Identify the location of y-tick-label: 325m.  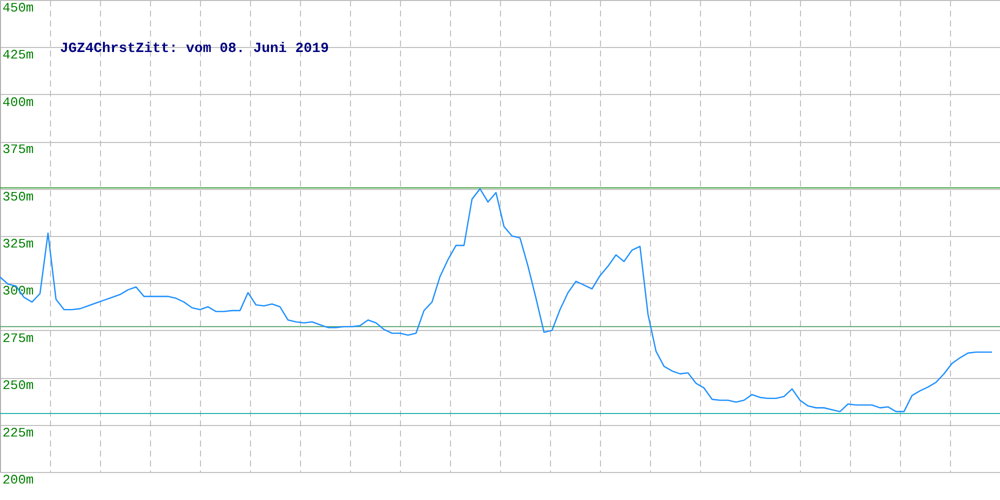
(18, 244).